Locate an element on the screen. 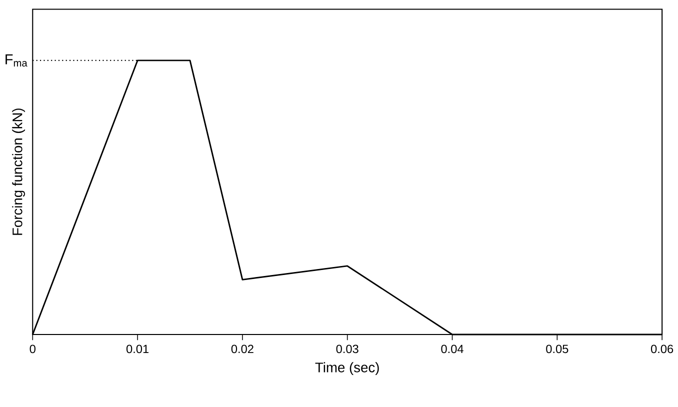 Image resolution: width=678 pixels, height=407 pixels. x-tick-label: 0.04 is located at coordinates (452, 349).